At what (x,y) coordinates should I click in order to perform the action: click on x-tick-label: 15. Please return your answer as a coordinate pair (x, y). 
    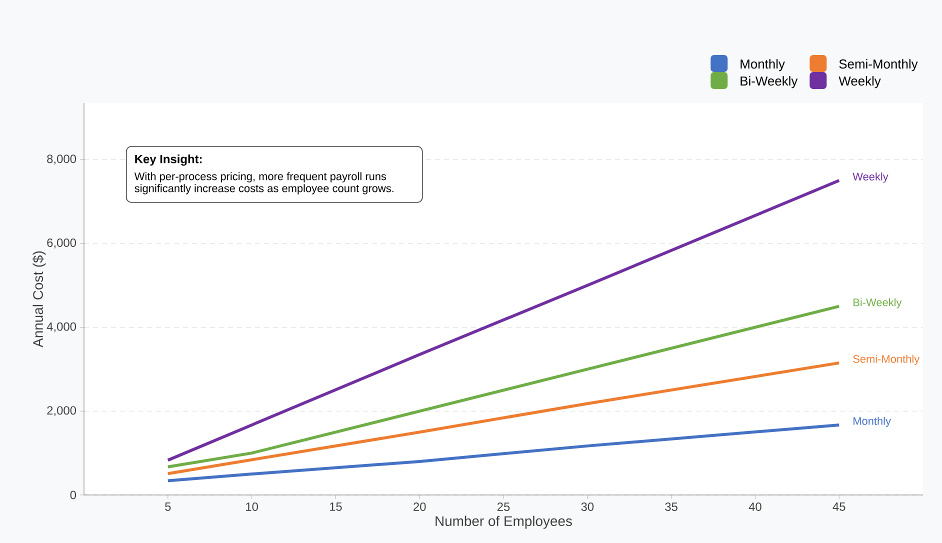
    Looking at the image, I should click on (336, 506).